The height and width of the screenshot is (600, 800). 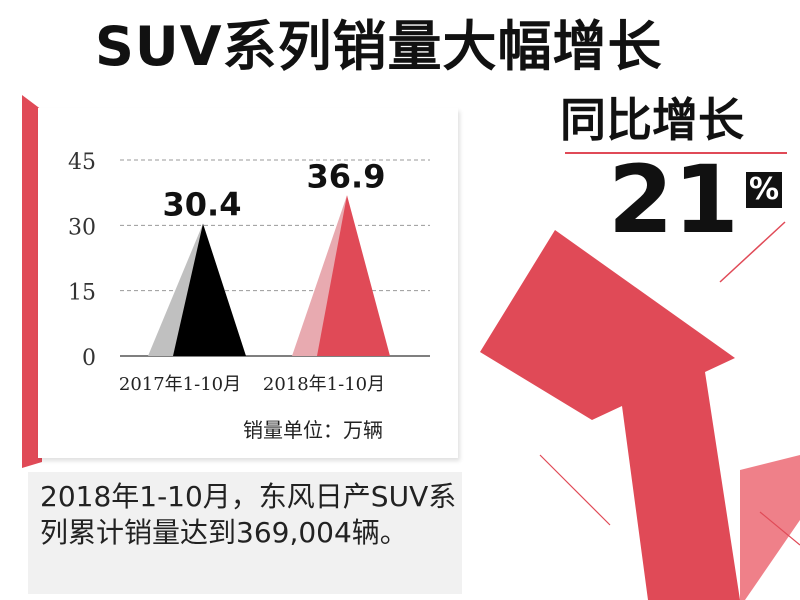 I want to click on accent-line-top, so click(x=752, y=252).